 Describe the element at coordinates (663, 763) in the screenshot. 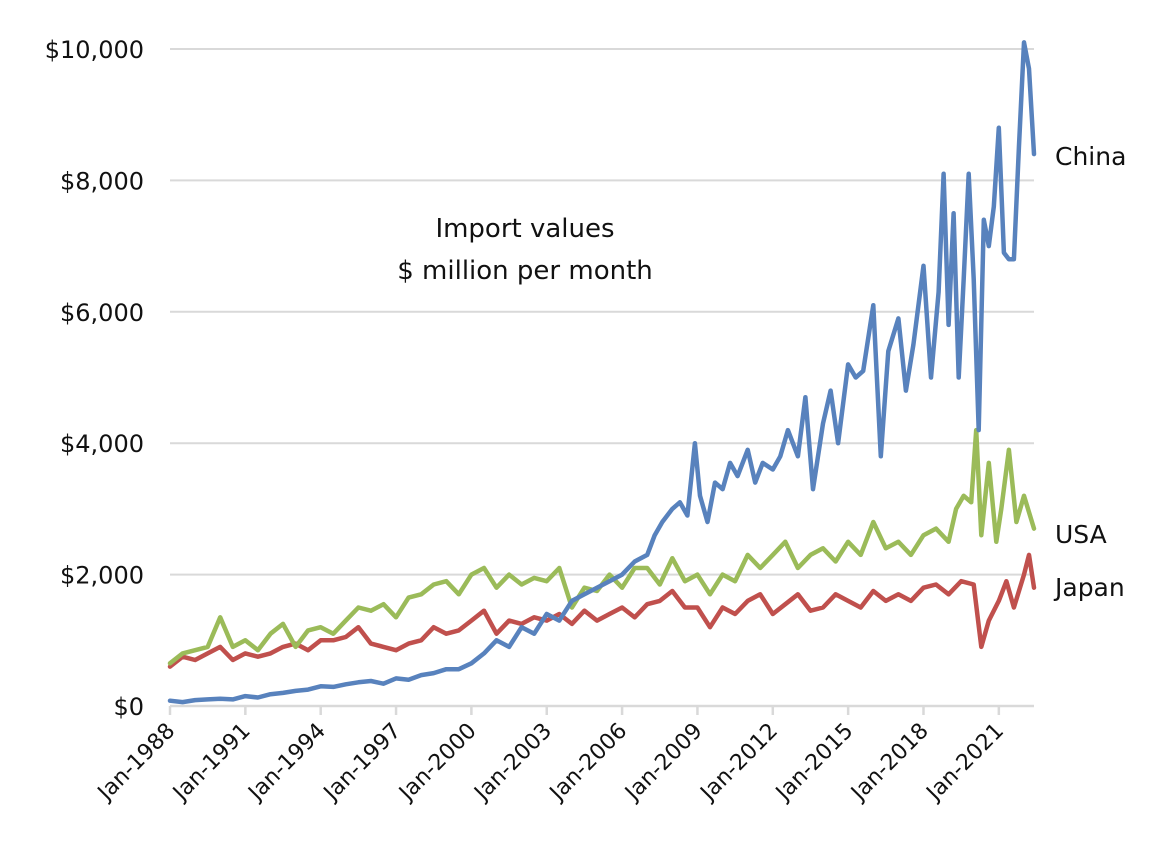

I see `x-tick-label: Jan-2009` at that location.